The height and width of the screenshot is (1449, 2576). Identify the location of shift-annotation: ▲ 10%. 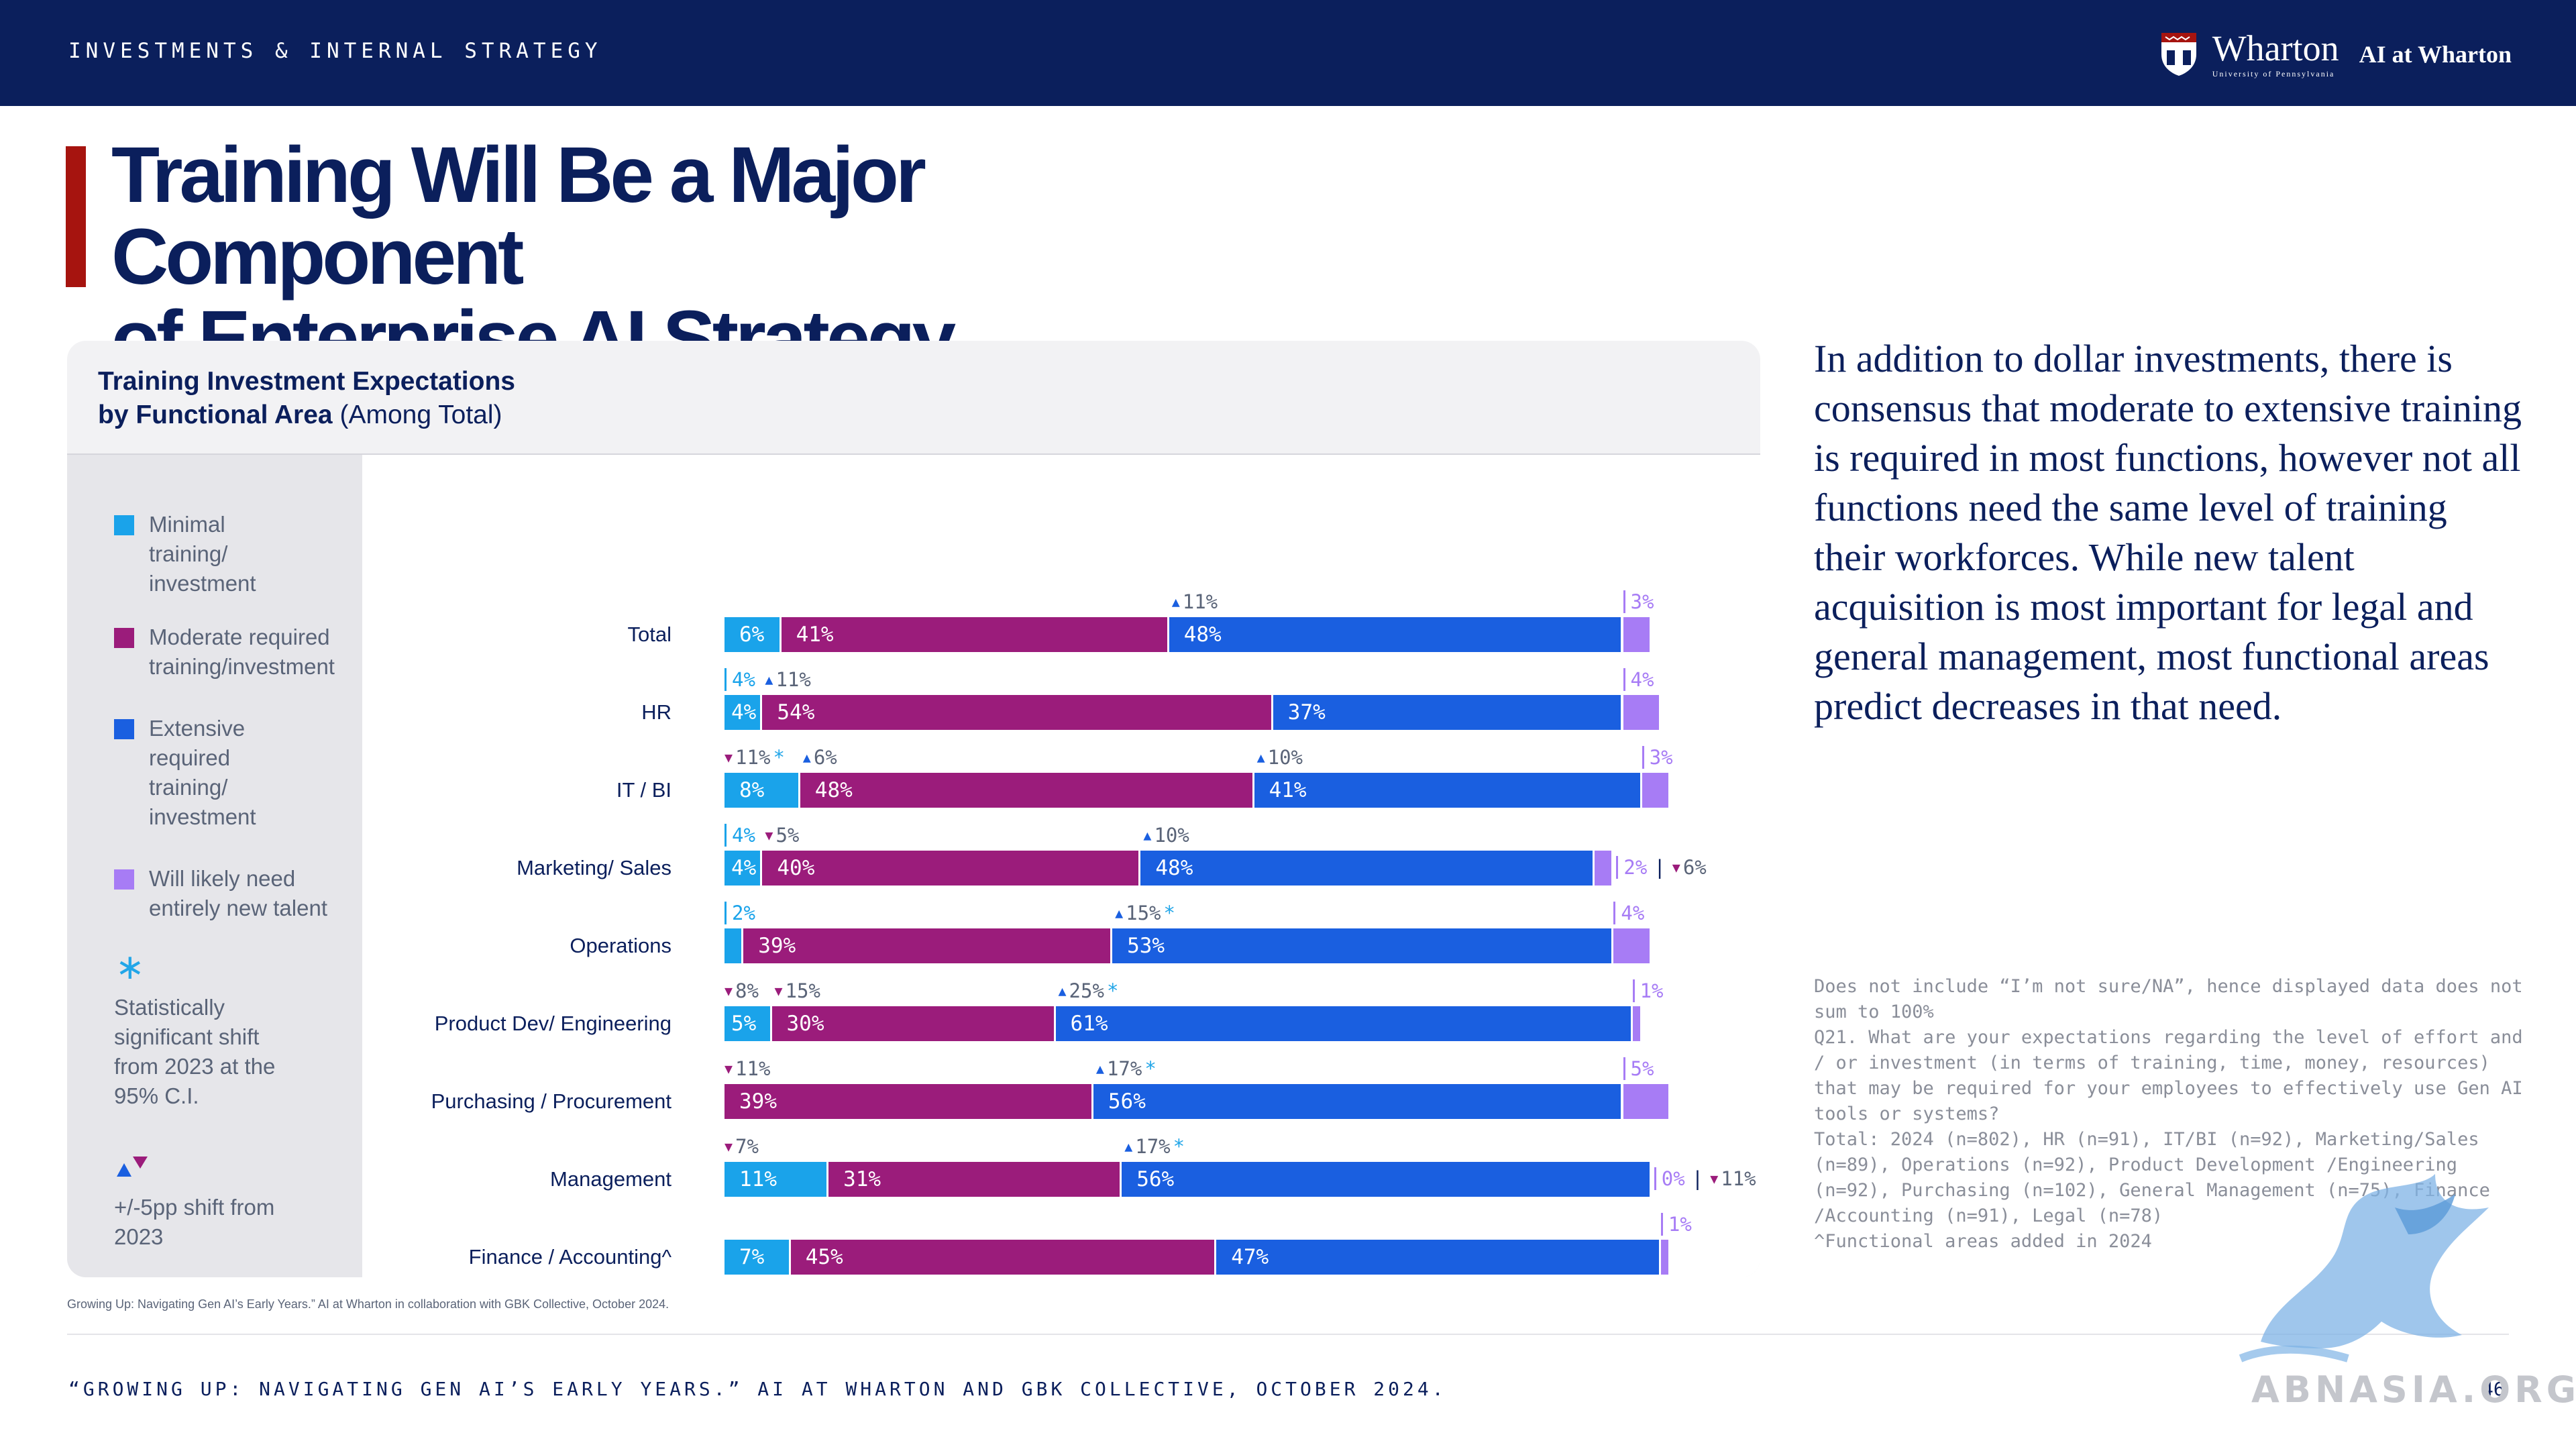
(1166, 835).